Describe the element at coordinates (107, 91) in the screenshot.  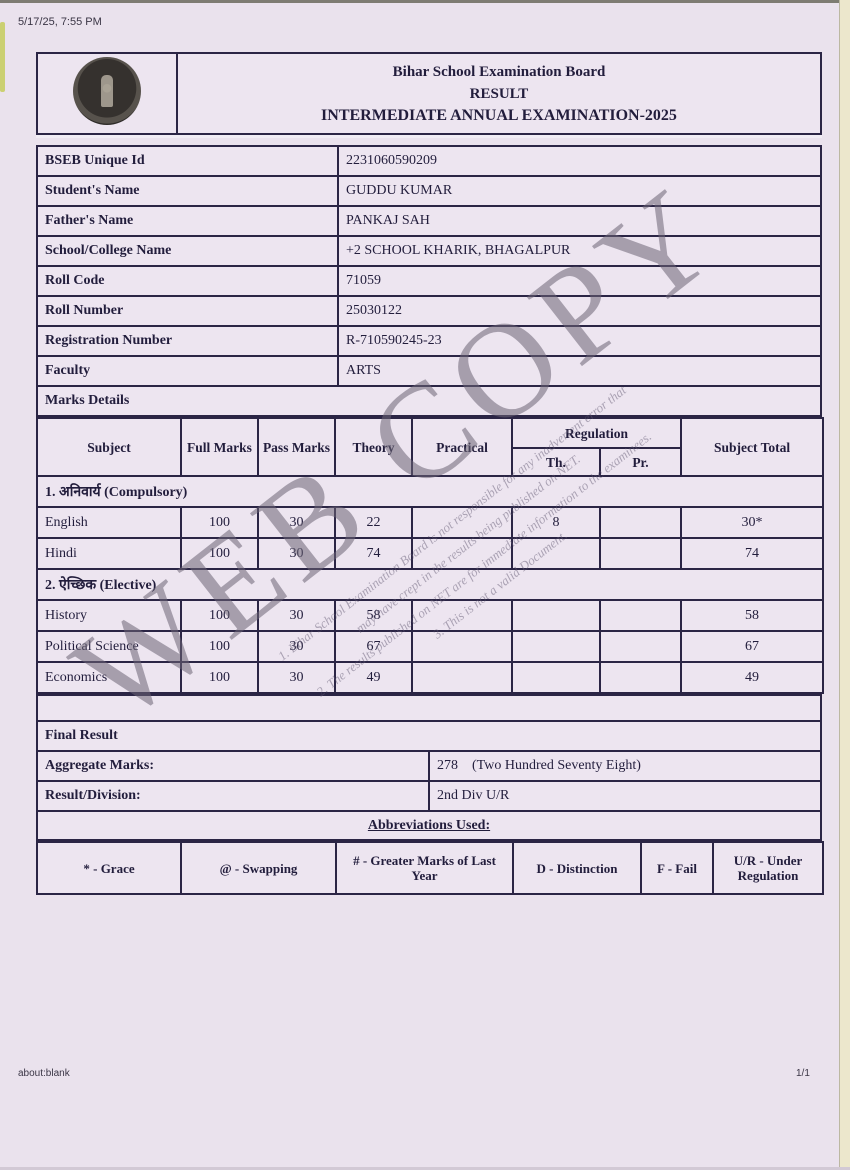
I see `bseb-seal-icon` at that location.